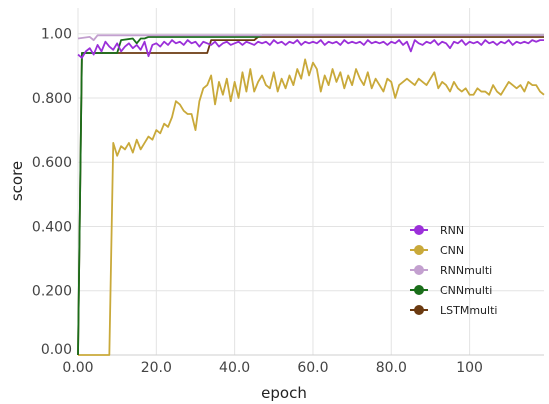 The image size is (549, 404). What do you see at coordinates (77, 368) in the screenshot?
I see `x-tick-label: 0.00` at bounding box center [77, 368].